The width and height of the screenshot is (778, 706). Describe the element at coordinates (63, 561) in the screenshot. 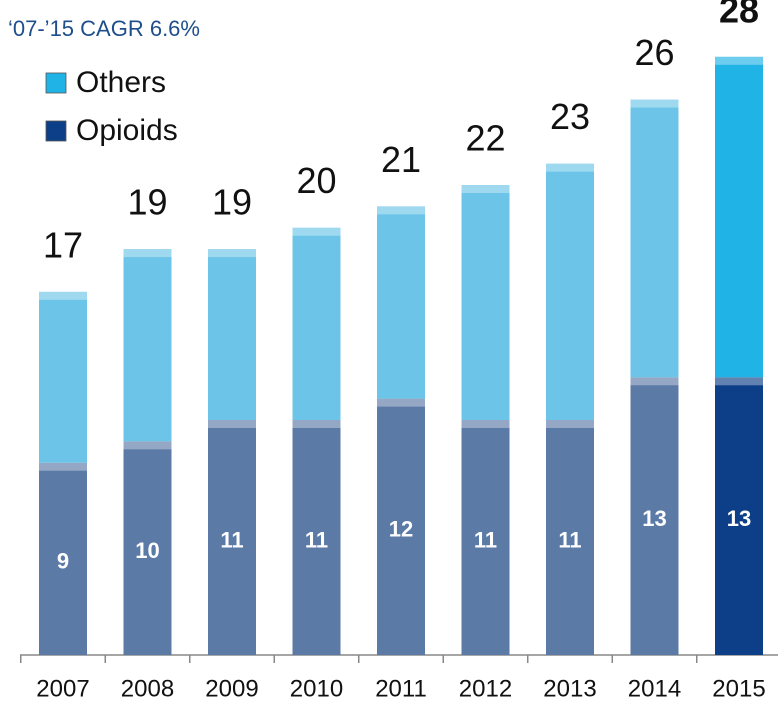

I see `segment-label: 9` at that location.